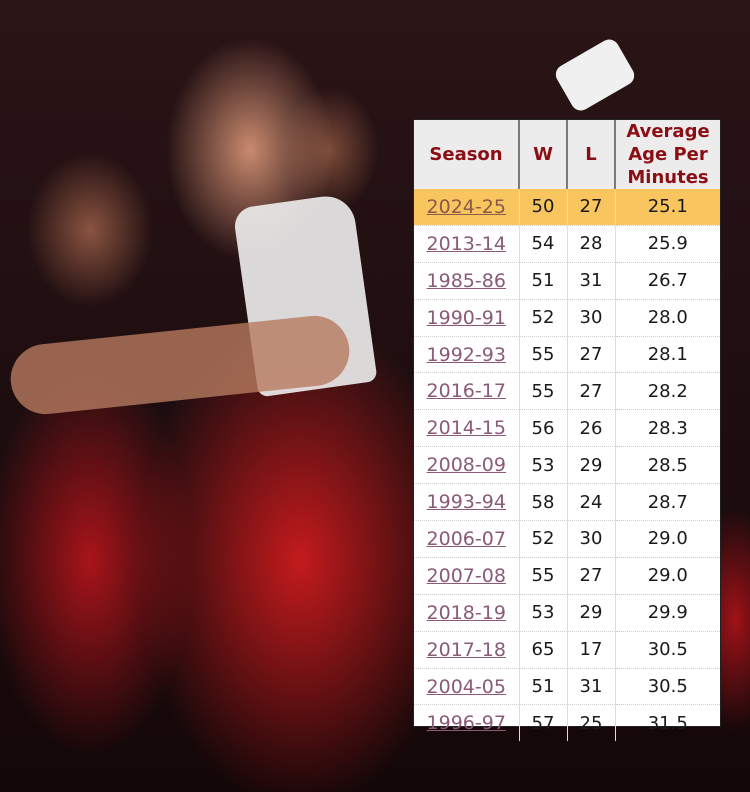 Image resolution: width=750 pixels, height=792 pixels. I want to click on season-link: 1985-86, so click(467, 280).